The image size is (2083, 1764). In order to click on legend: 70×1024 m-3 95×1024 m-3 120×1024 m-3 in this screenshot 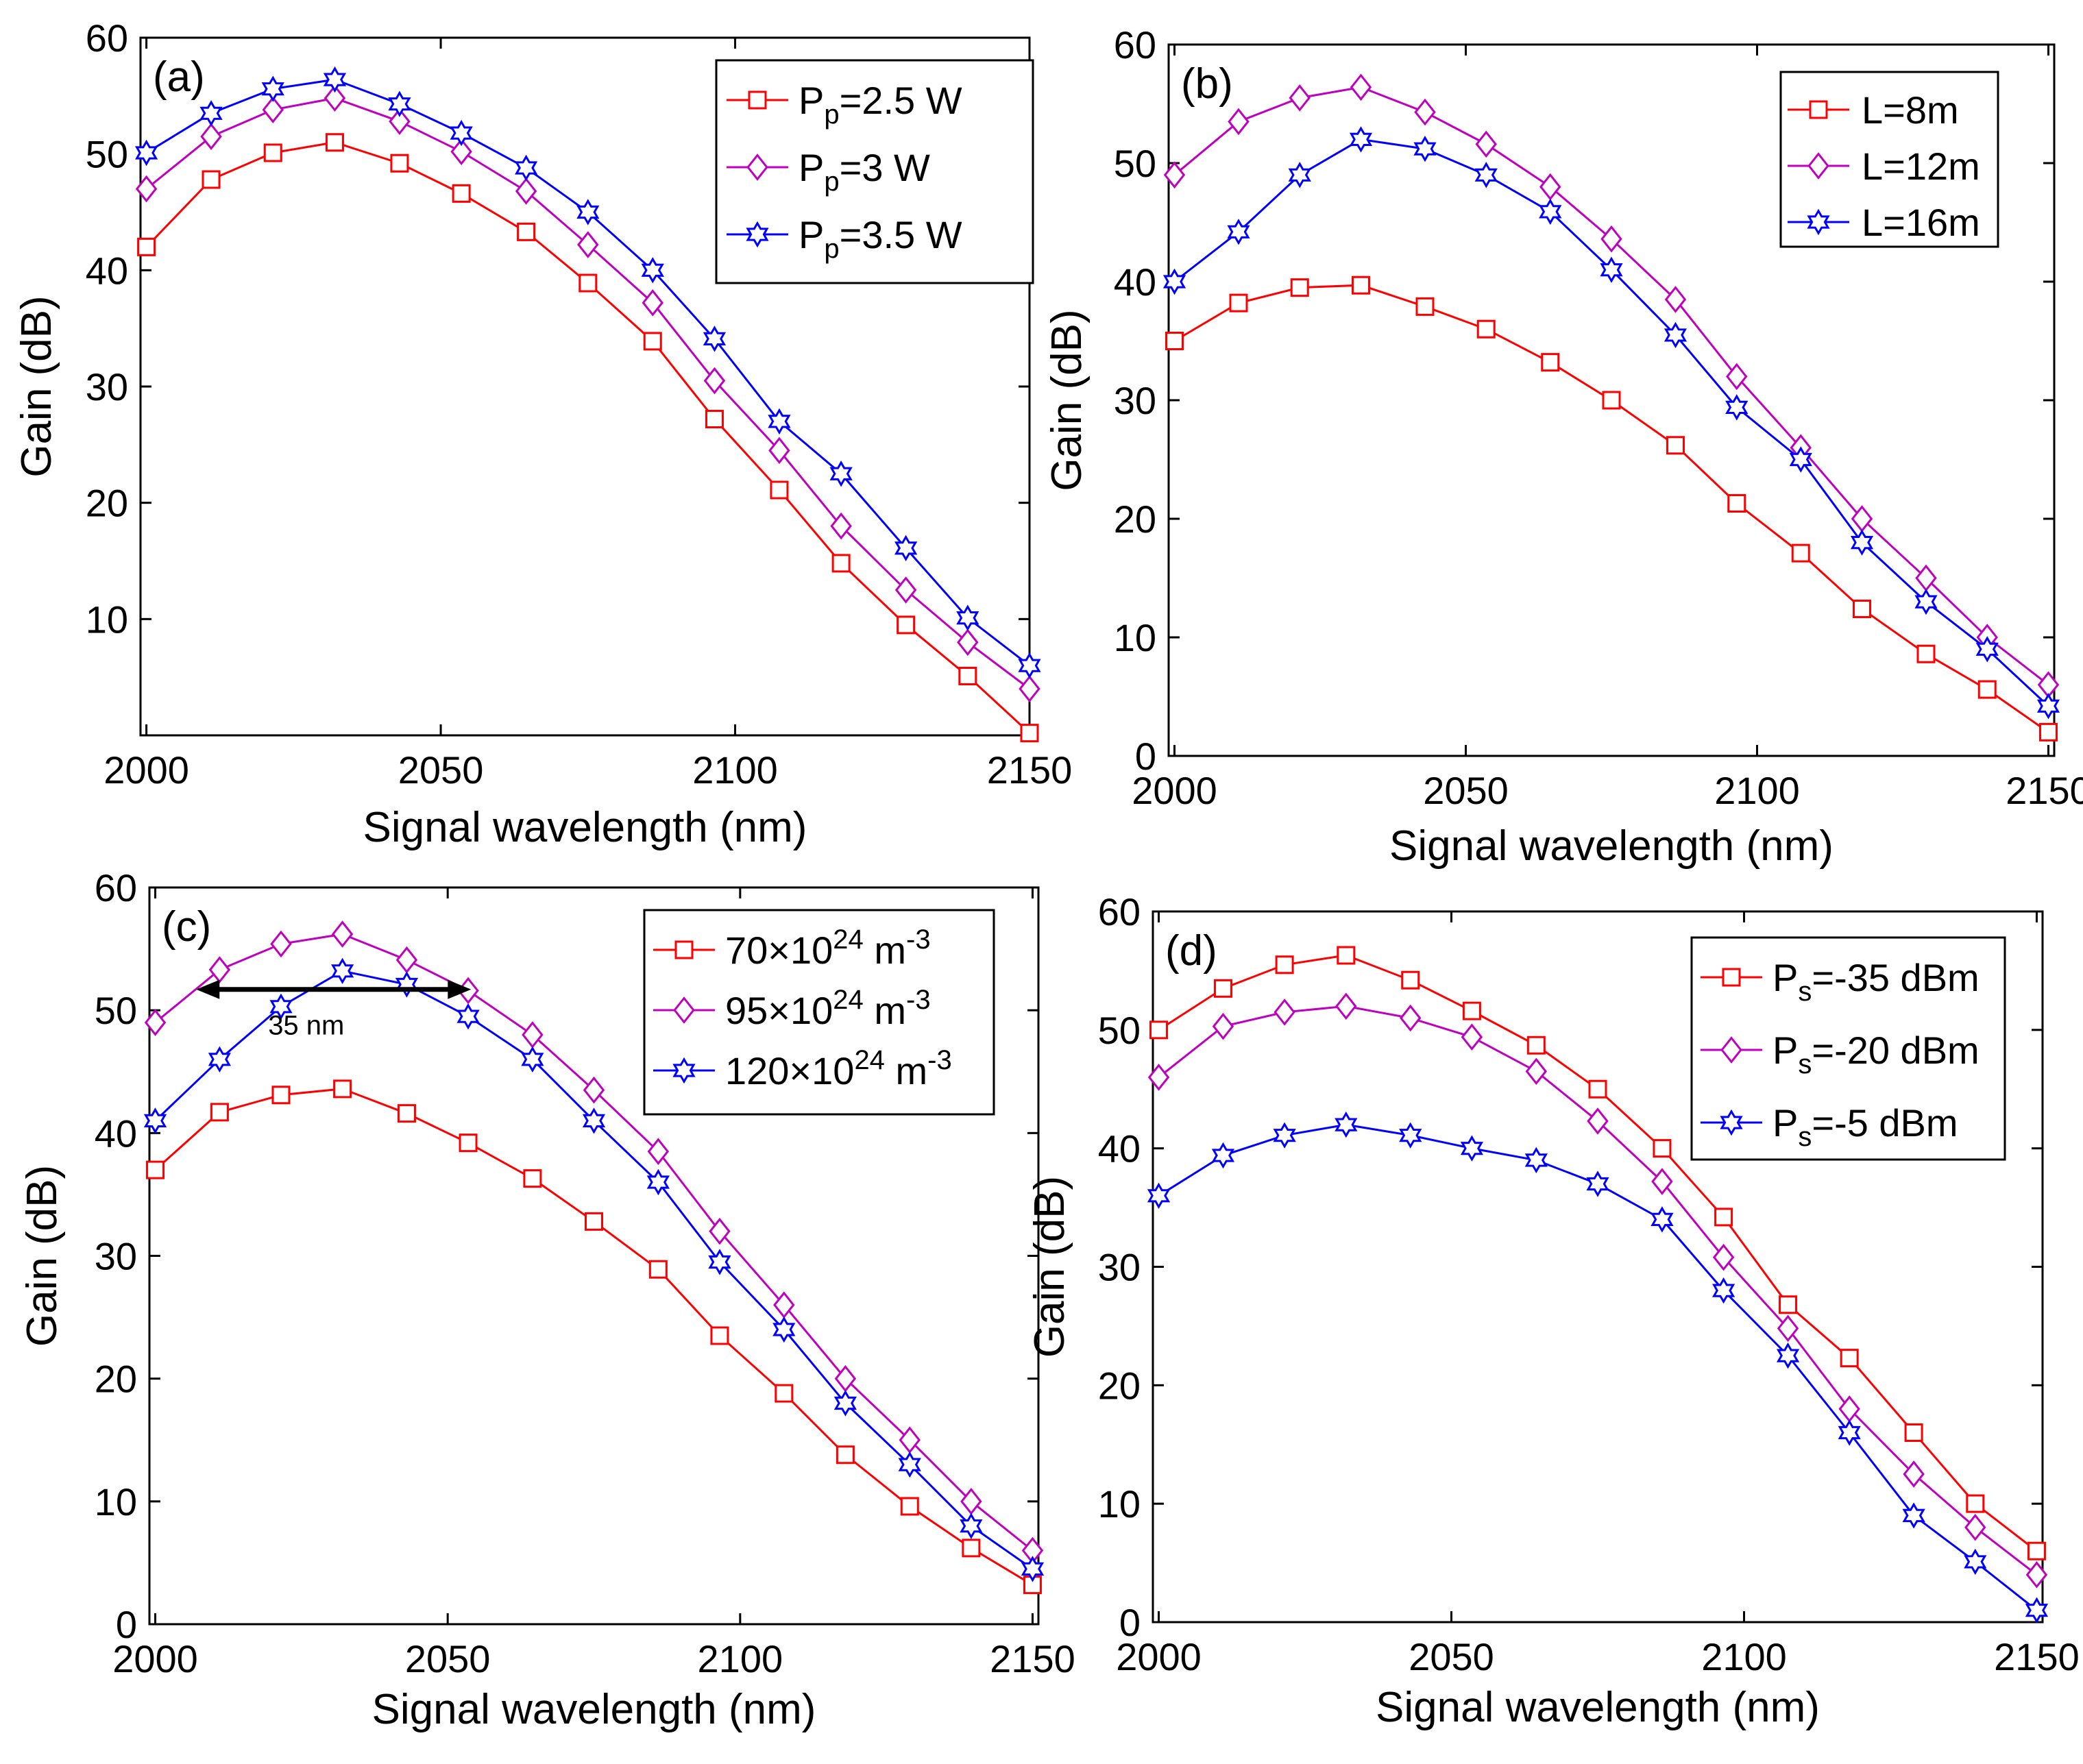, I will do `click(819, 1012)`.